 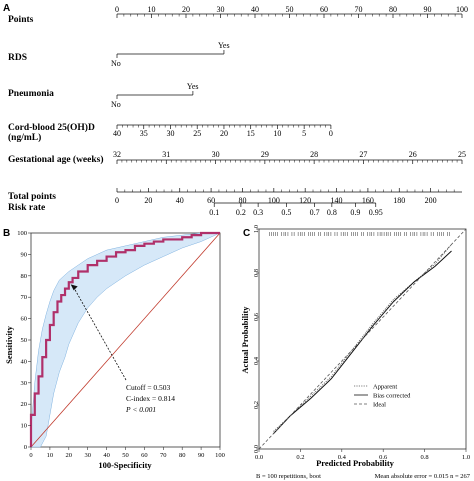 What do you see at coordinates (355, 212) in the screenshot?
I see `risk-tick-label: 0.9` at bounding box center [355, 212].